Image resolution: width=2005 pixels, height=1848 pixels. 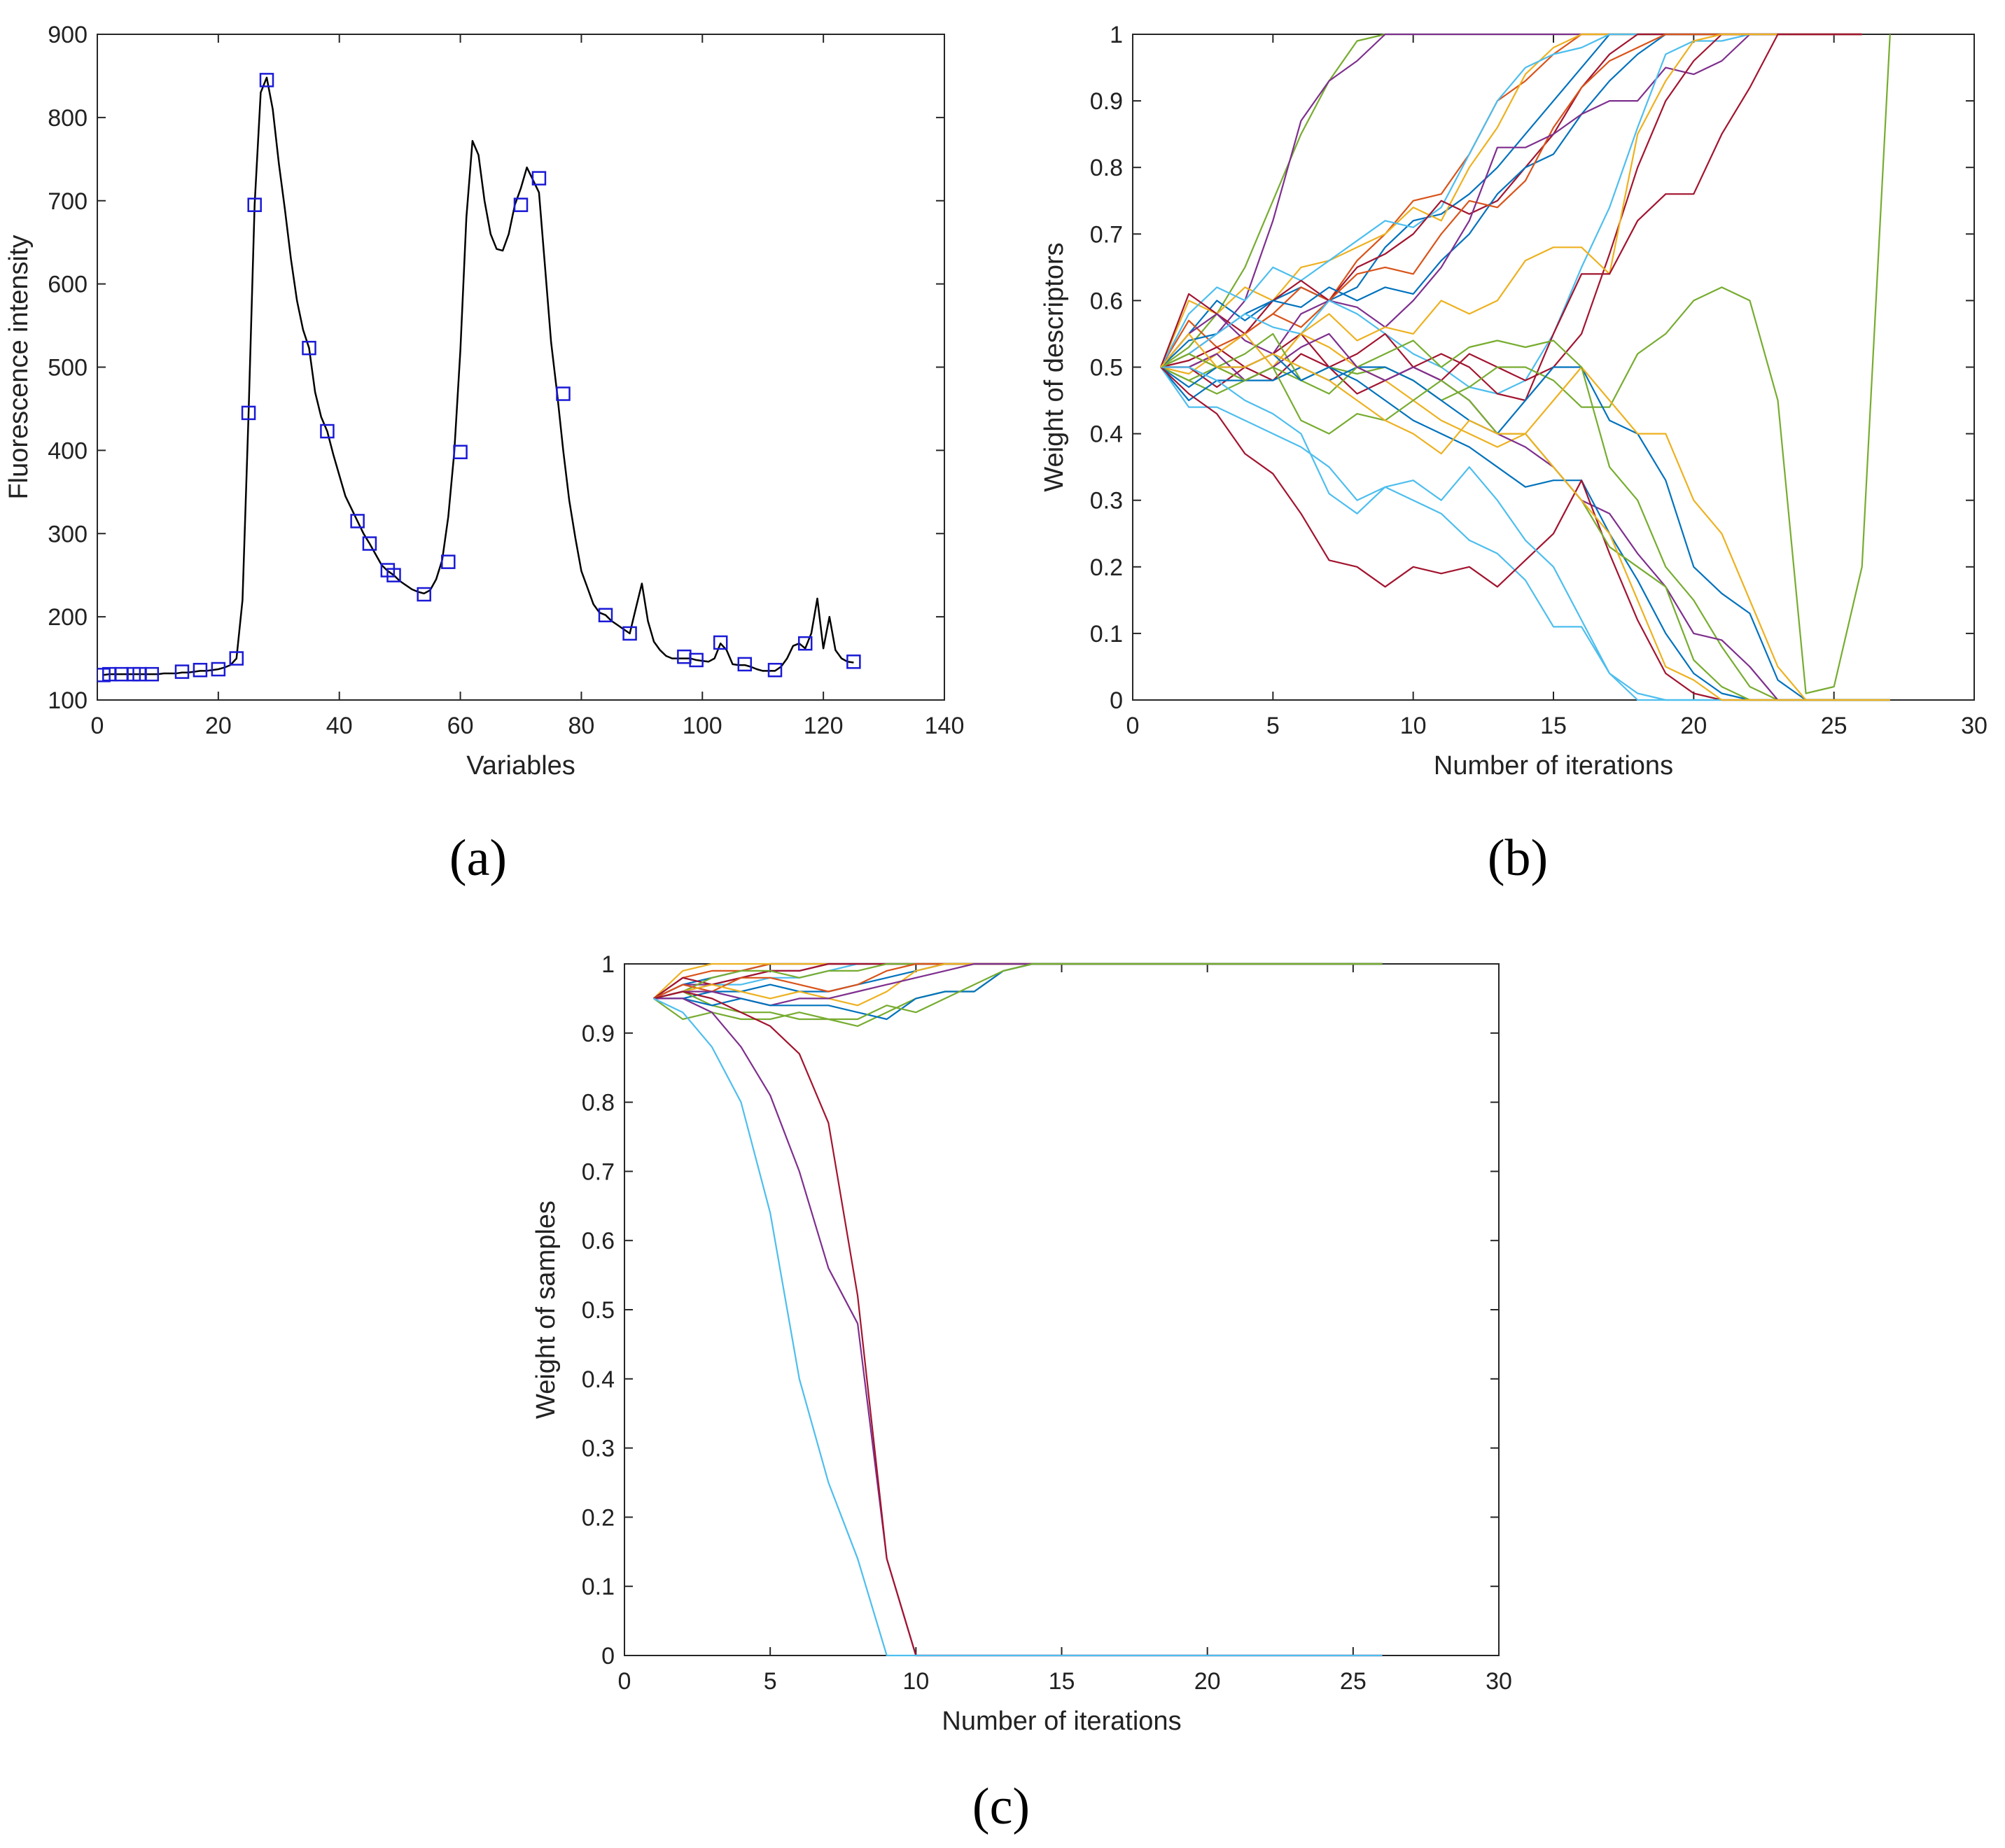 What do you see at coordinates (1525, 533) in the screenshot?
I see `series-line-d16` at bounding box center [1525, 533].